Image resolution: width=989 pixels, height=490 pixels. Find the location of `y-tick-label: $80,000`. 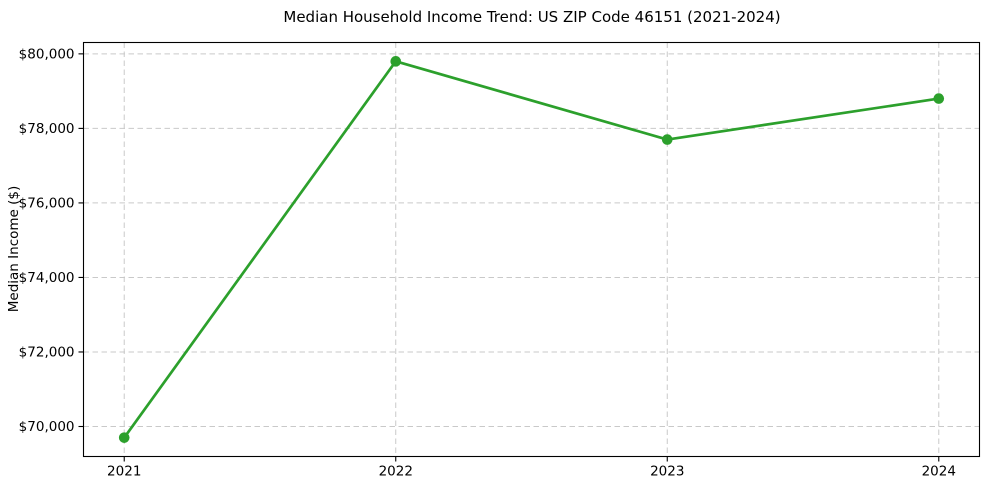

y-tick-label: $80,000 is located at coordinates (47, 55).